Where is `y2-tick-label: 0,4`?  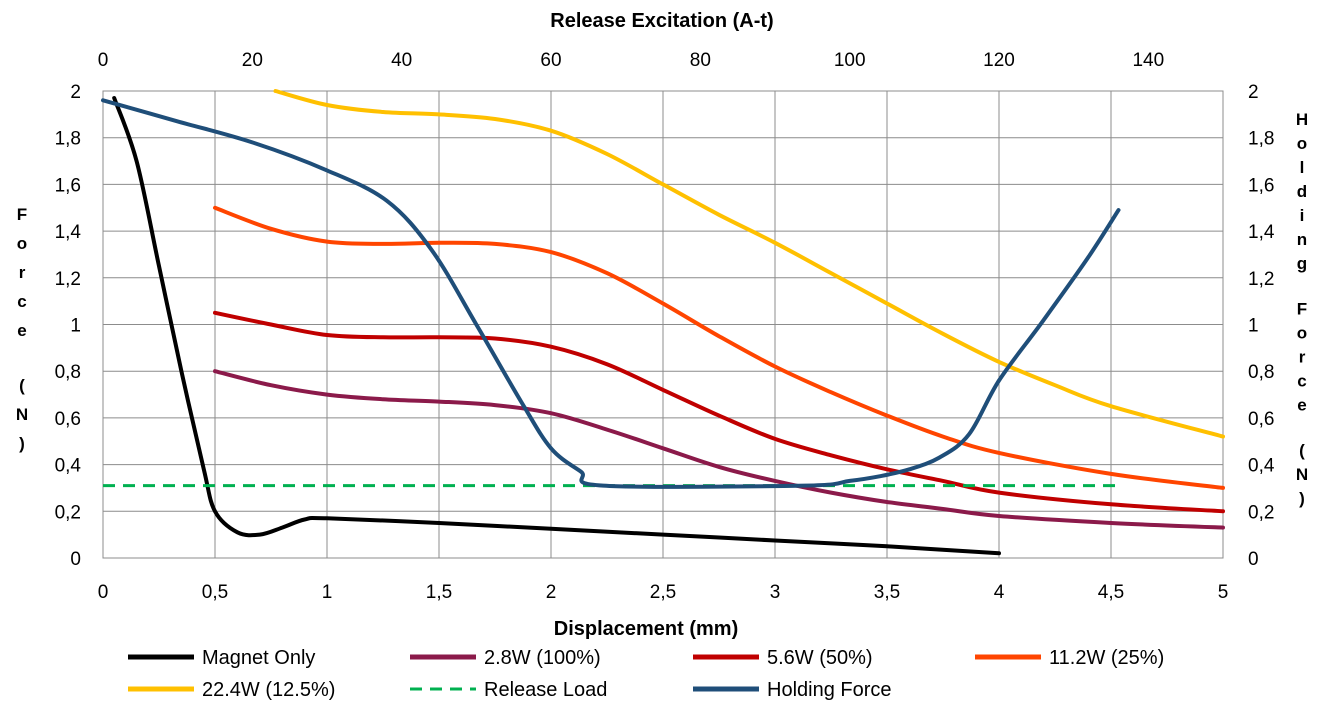
y2-tick-label: 0,4 is located at coordinates (1261, 466).